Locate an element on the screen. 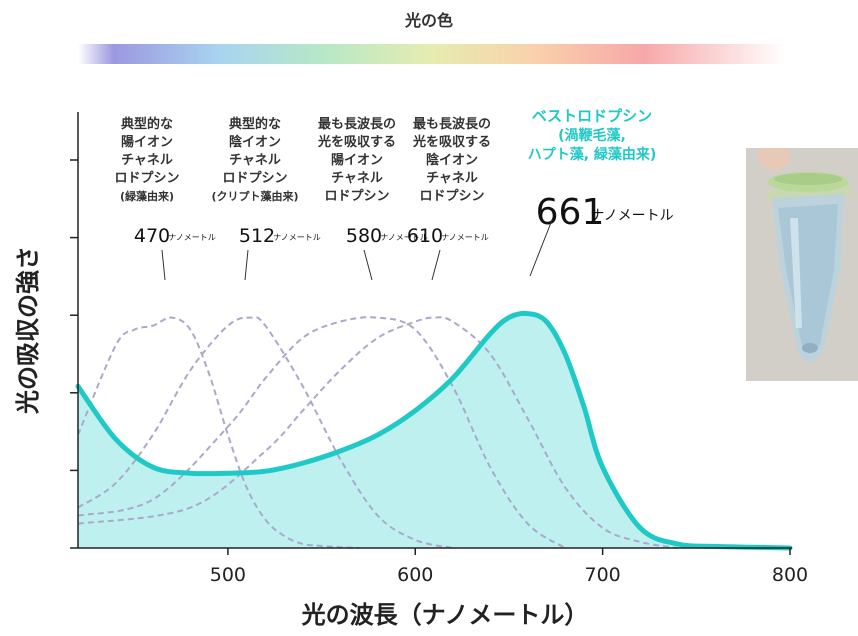 This screenshot has width=858, height=636. annotation-512-line-0: 典型的な is located at coordinates (255, 124).